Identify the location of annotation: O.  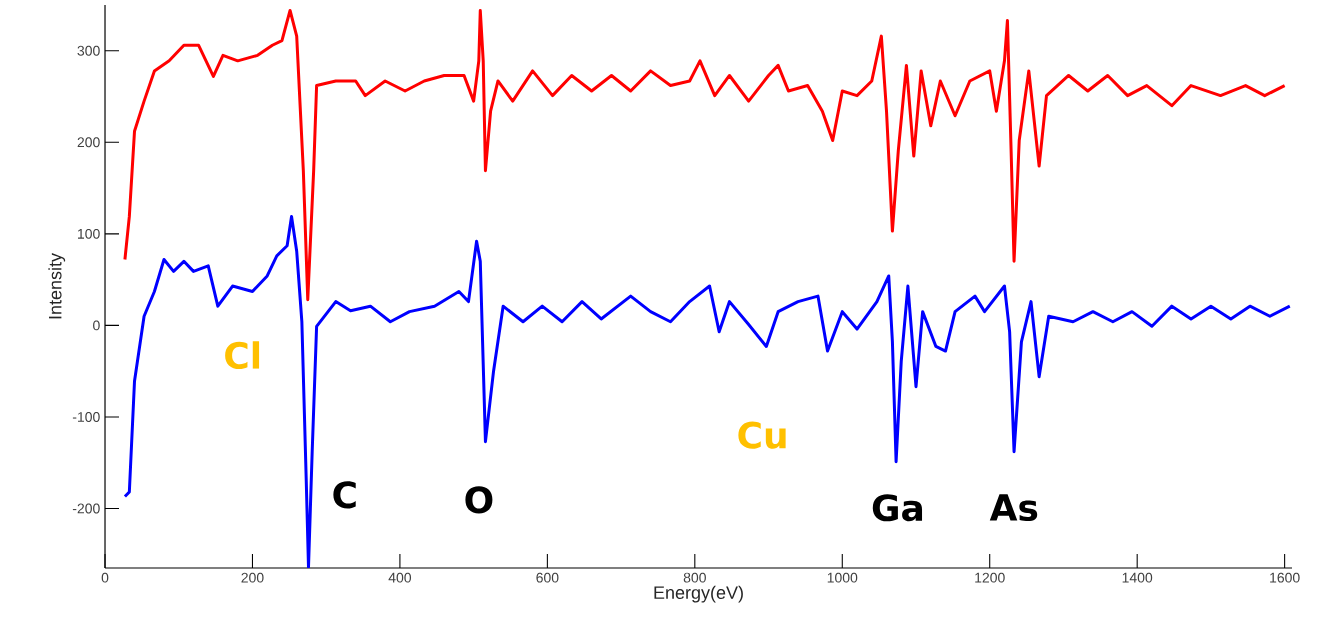
(479, 500).